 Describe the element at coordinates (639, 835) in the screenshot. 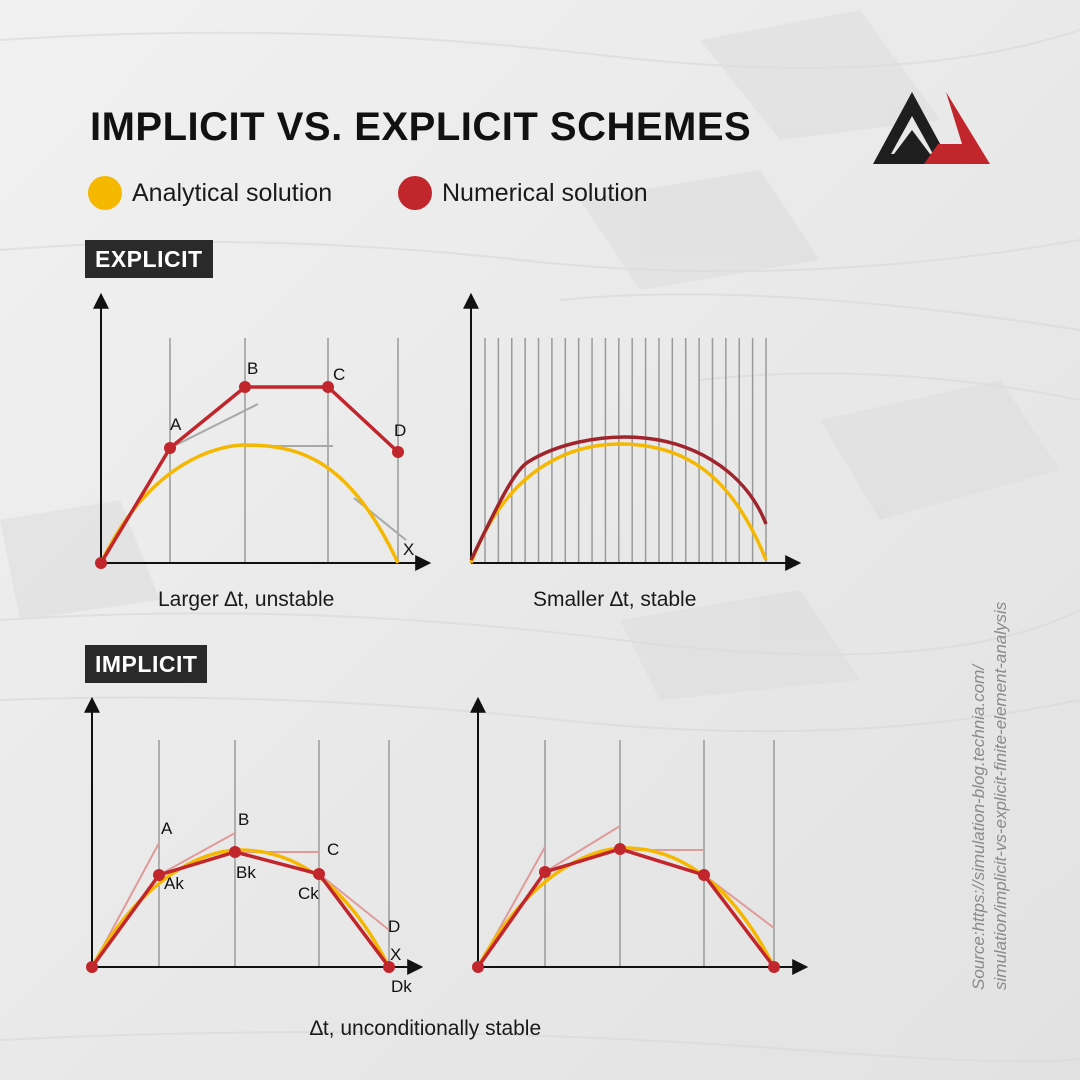

I see `implicit-right-panel` at that location.